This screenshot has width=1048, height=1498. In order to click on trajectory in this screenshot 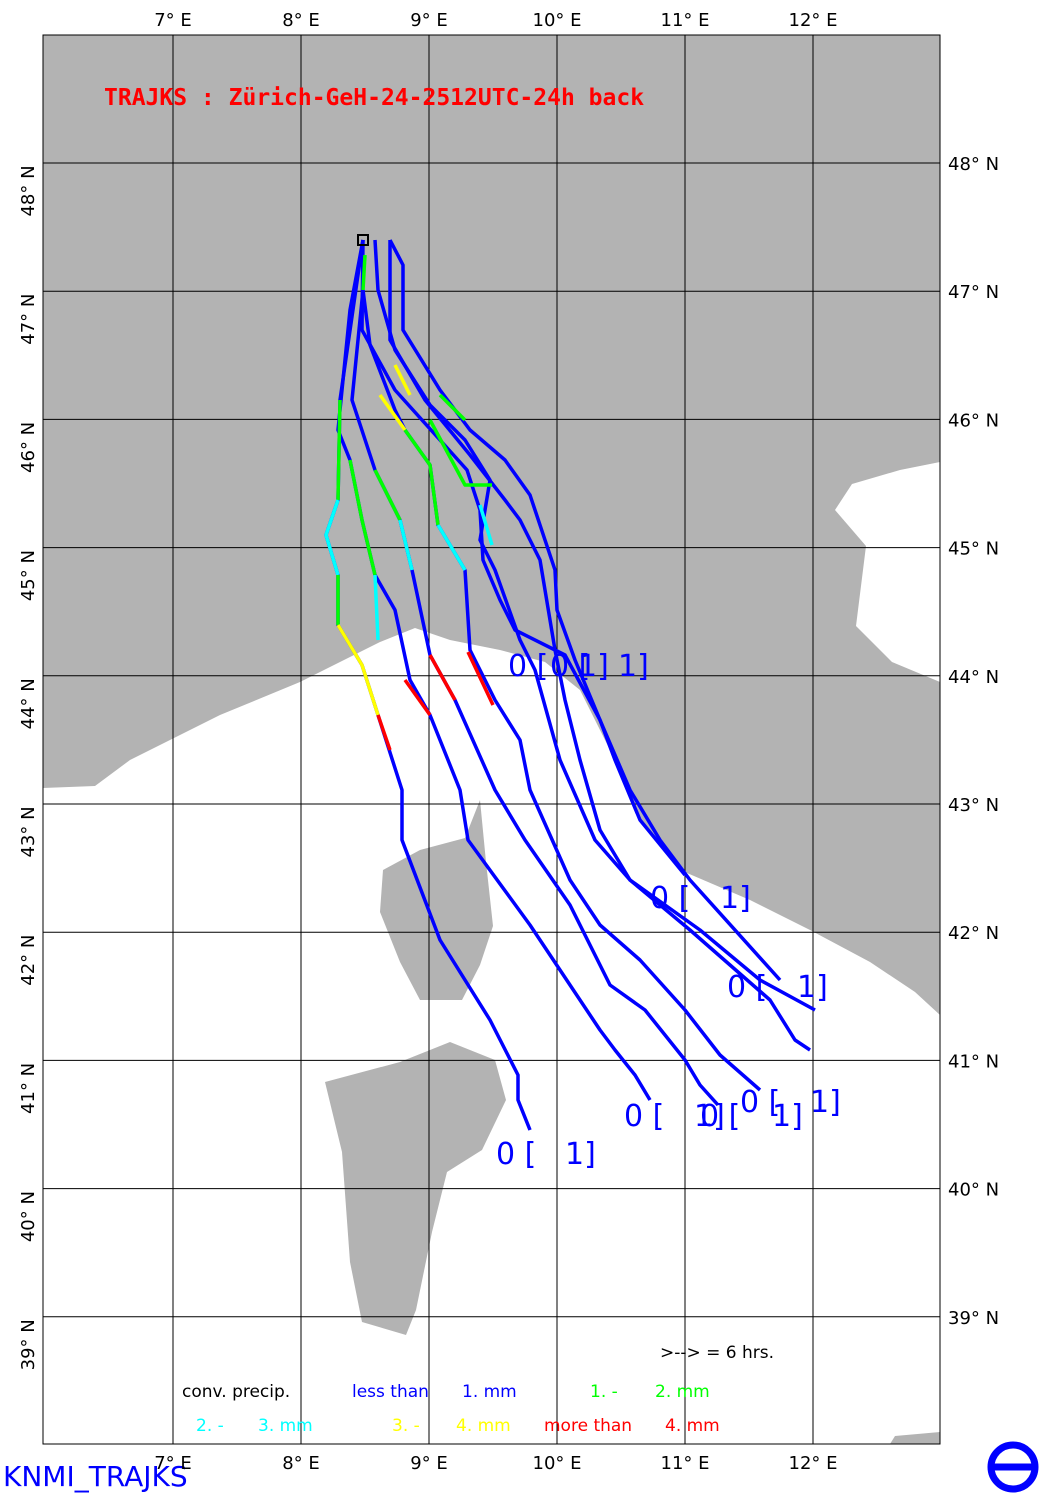, I will do `click(523, 558)`.